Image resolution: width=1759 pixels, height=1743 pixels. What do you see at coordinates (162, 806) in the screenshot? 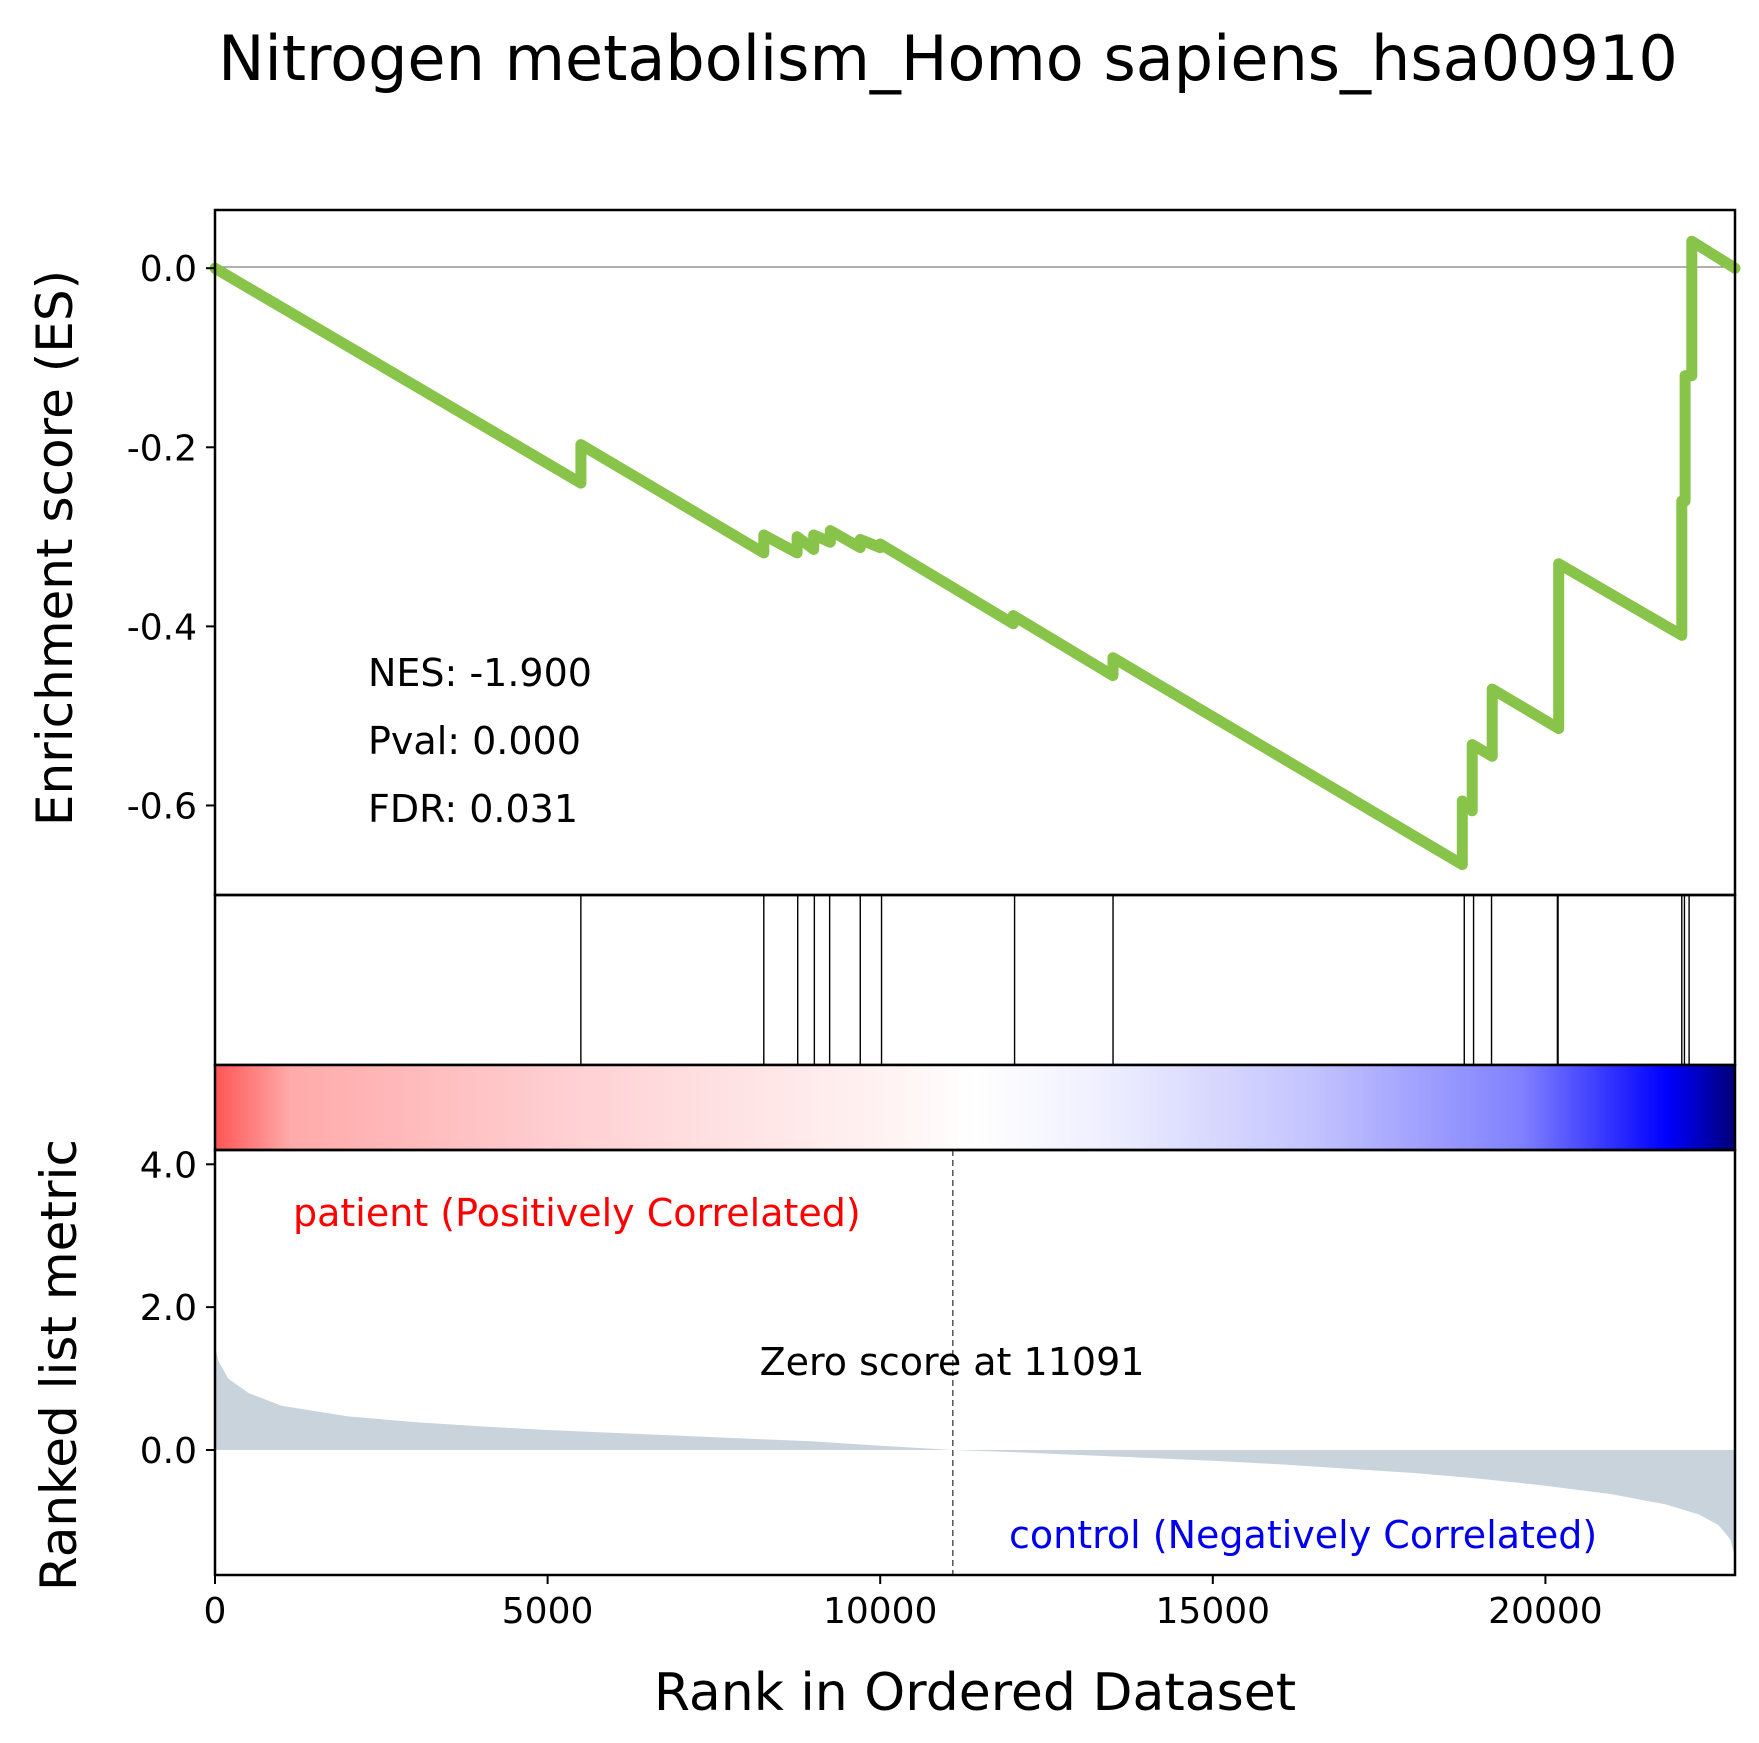
I see `es-y-tick-label: -0.6` at bounding box center [162, 806].